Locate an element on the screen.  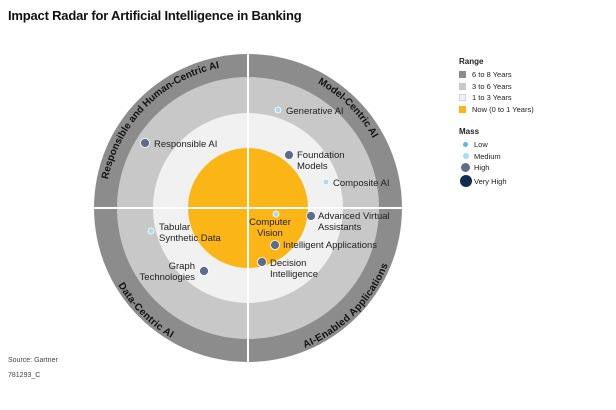
legend-range-item: Now (0 to 1 Years) is located at coordinates (534, 110).